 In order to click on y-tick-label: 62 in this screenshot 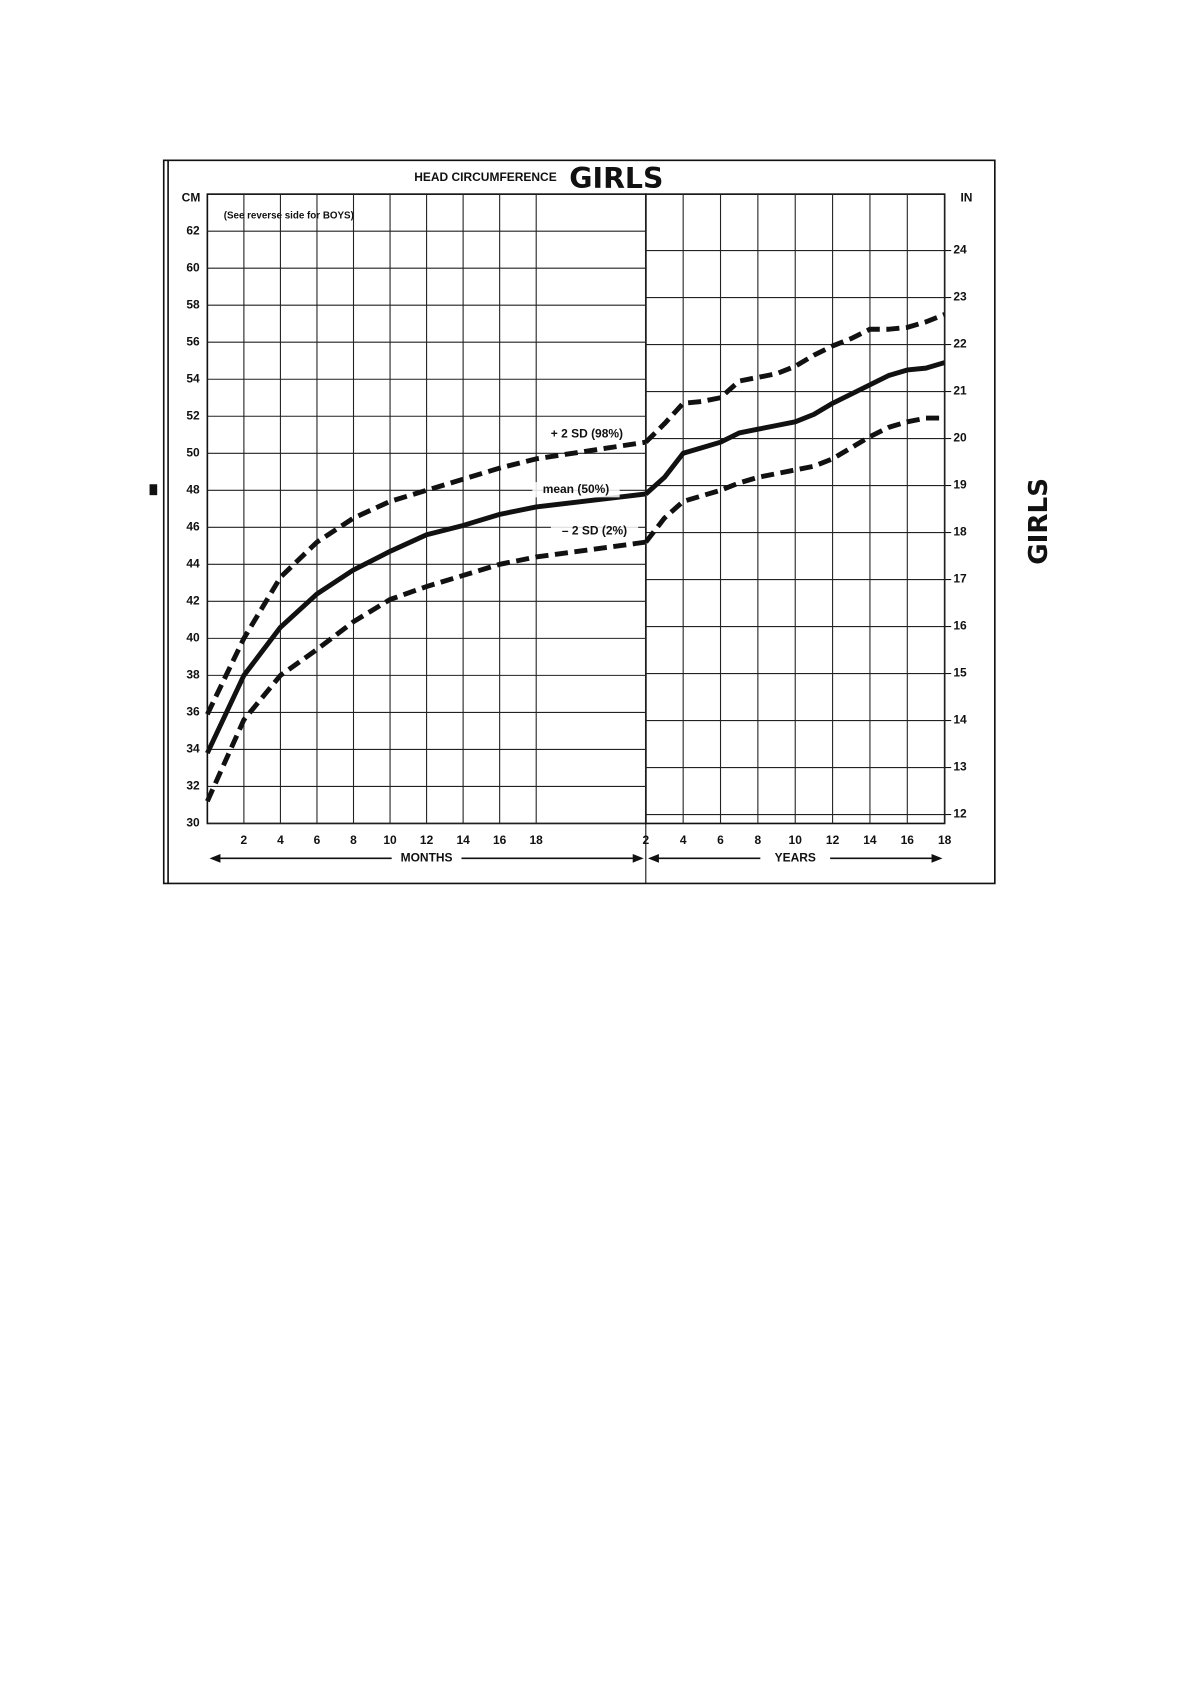, I will do `click(193, 230)`.